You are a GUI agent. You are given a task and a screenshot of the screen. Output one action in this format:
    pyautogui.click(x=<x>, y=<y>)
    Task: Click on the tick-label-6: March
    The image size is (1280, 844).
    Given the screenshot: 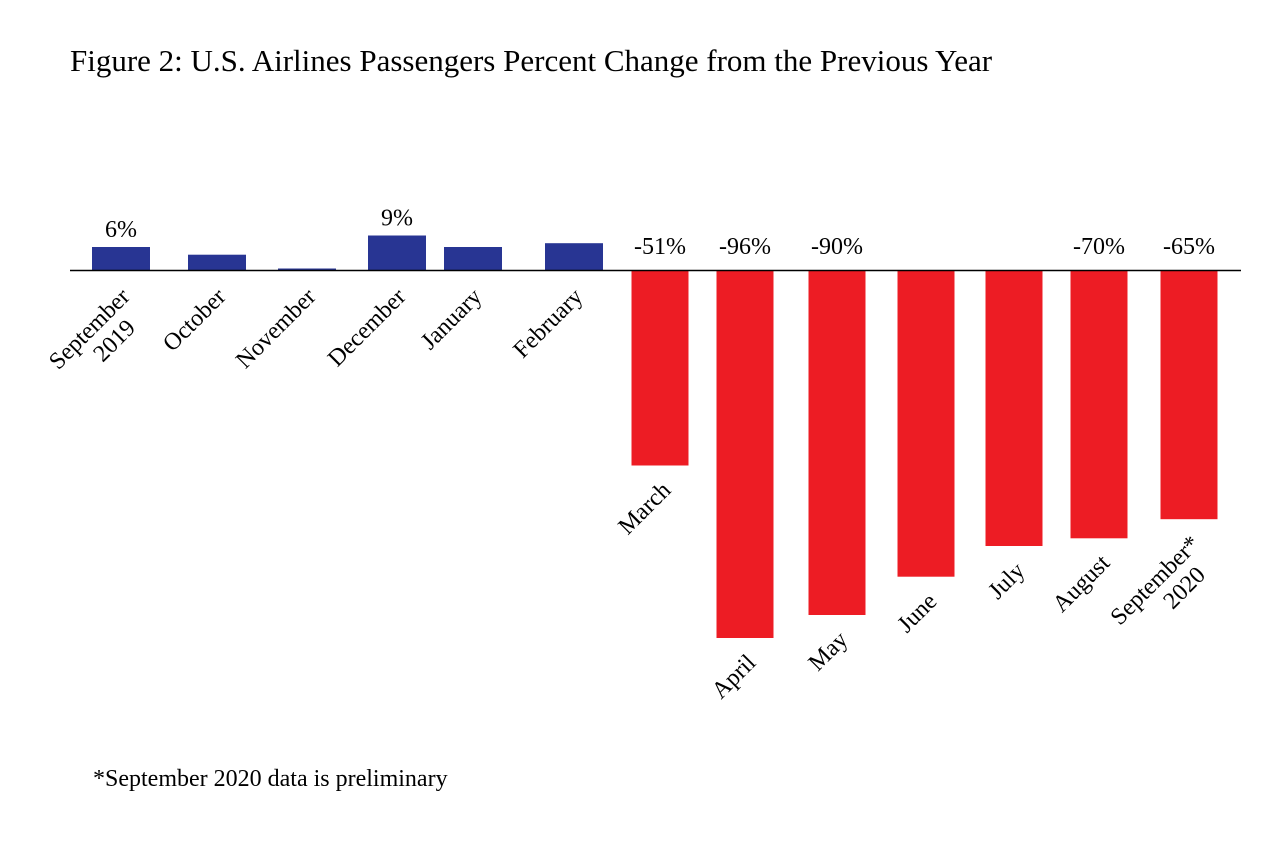 What is the action you would take?
    pyautogui.click(x=645, y=508)
    